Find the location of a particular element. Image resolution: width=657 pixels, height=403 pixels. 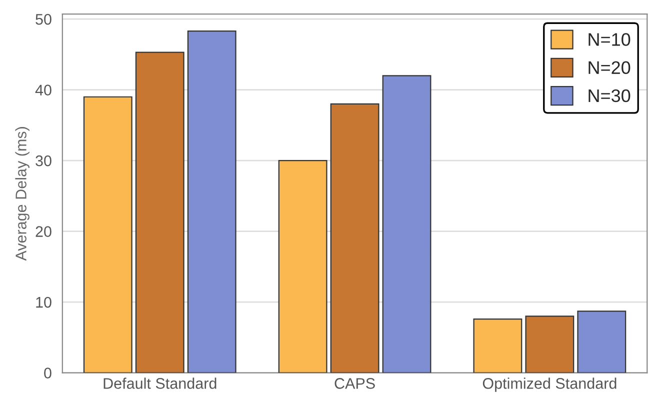

y-tick-label: 0 is located at coordinates (48, 373).